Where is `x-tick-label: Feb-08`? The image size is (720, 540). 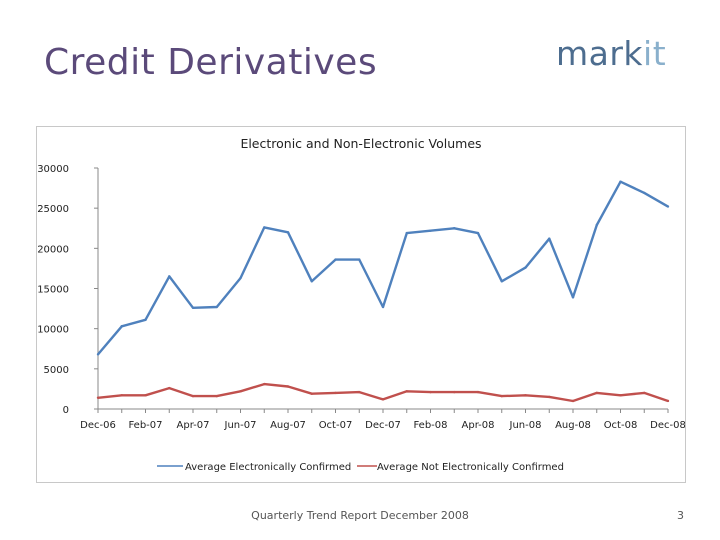
x-tick-label: Feb-08 is located at coordinates (430, 425).